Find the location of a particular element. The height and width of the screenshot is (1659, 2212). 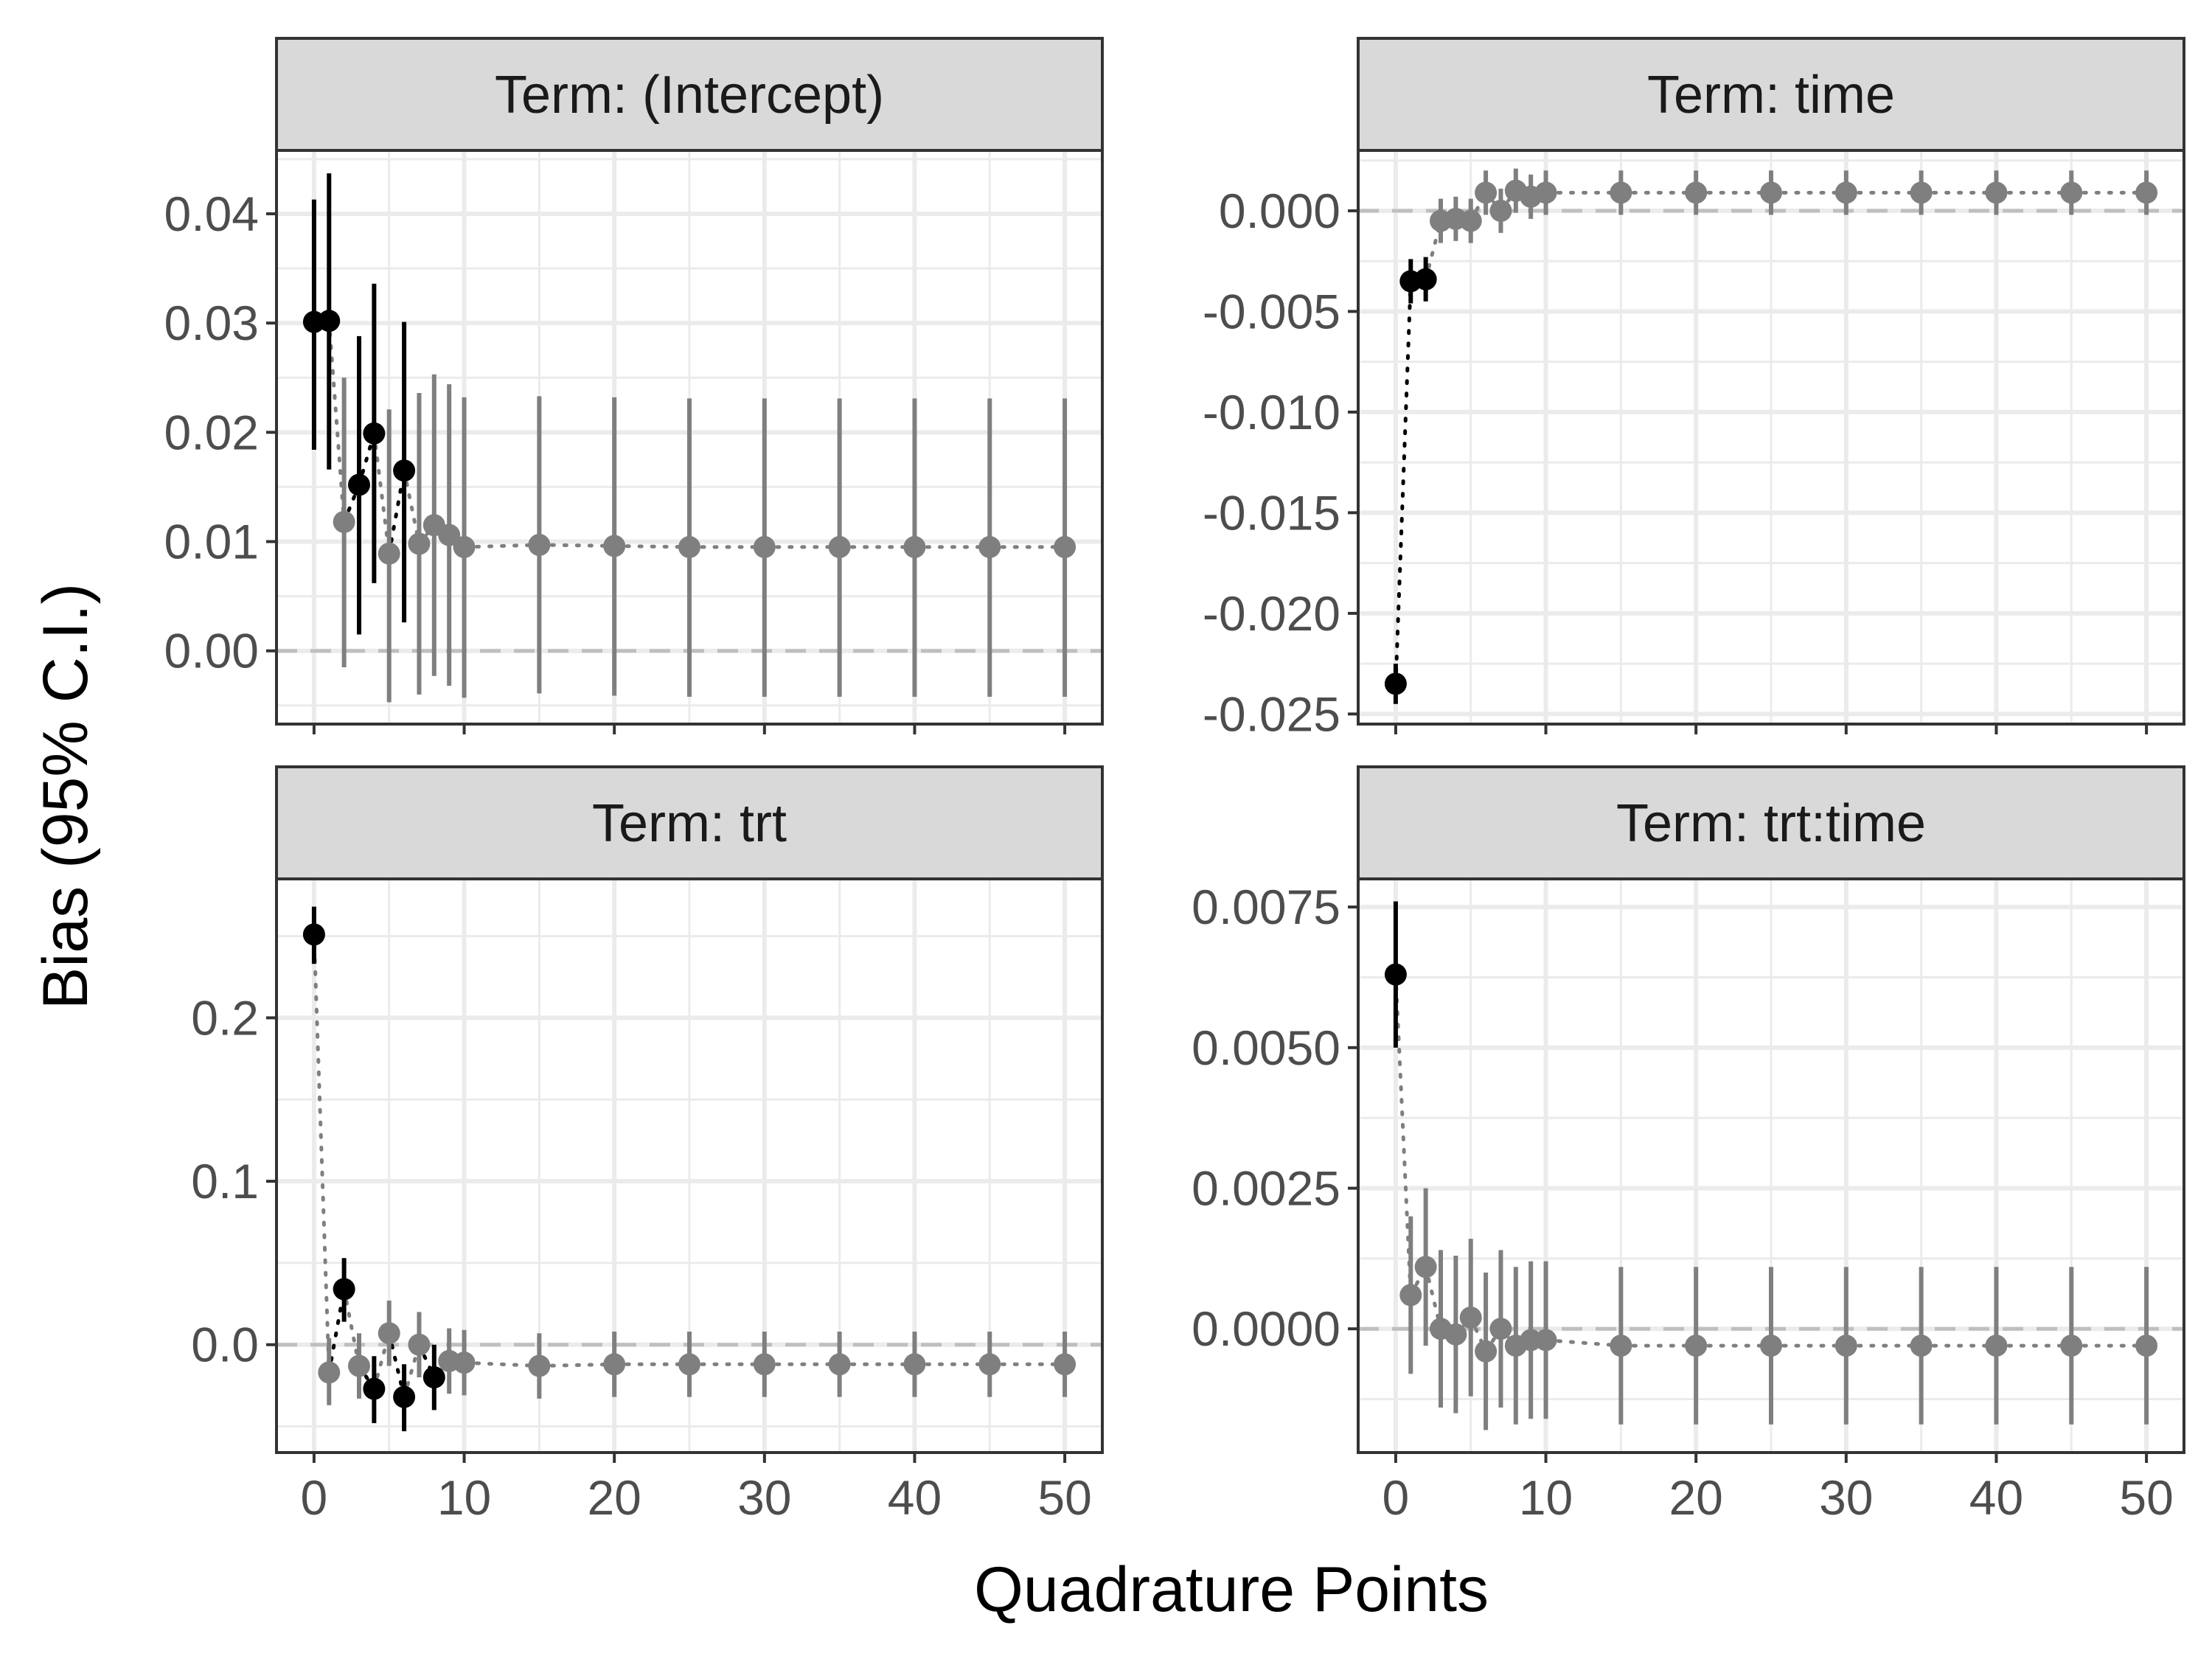

y-tick-label: 0.000 is located at coordinates (1279, 211).